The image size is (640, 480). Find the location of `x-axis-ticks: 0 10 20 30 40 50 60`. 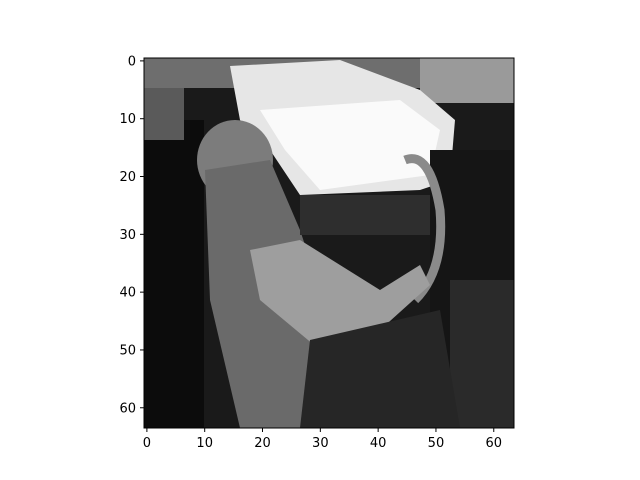

x-axis-ticks: 0 10 20 30 40 50 60 is located at coordinates (322, 439).